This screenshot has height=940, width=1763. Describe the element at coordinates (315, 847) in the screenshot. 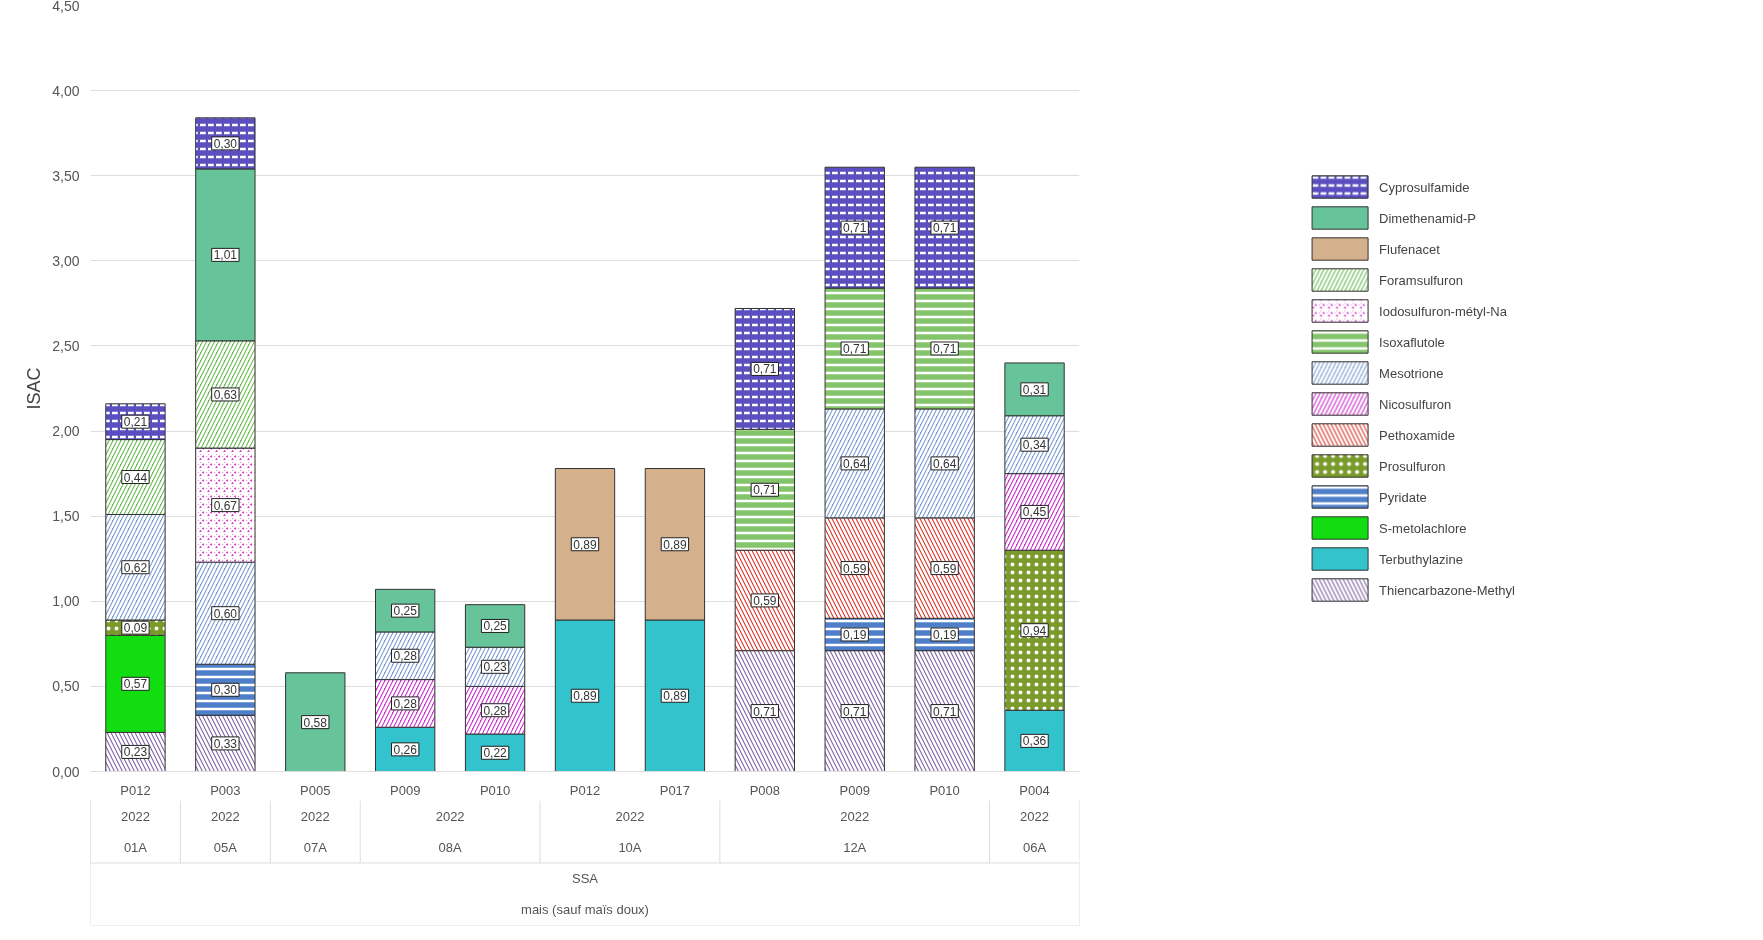

I see `text: 07A` at that location.